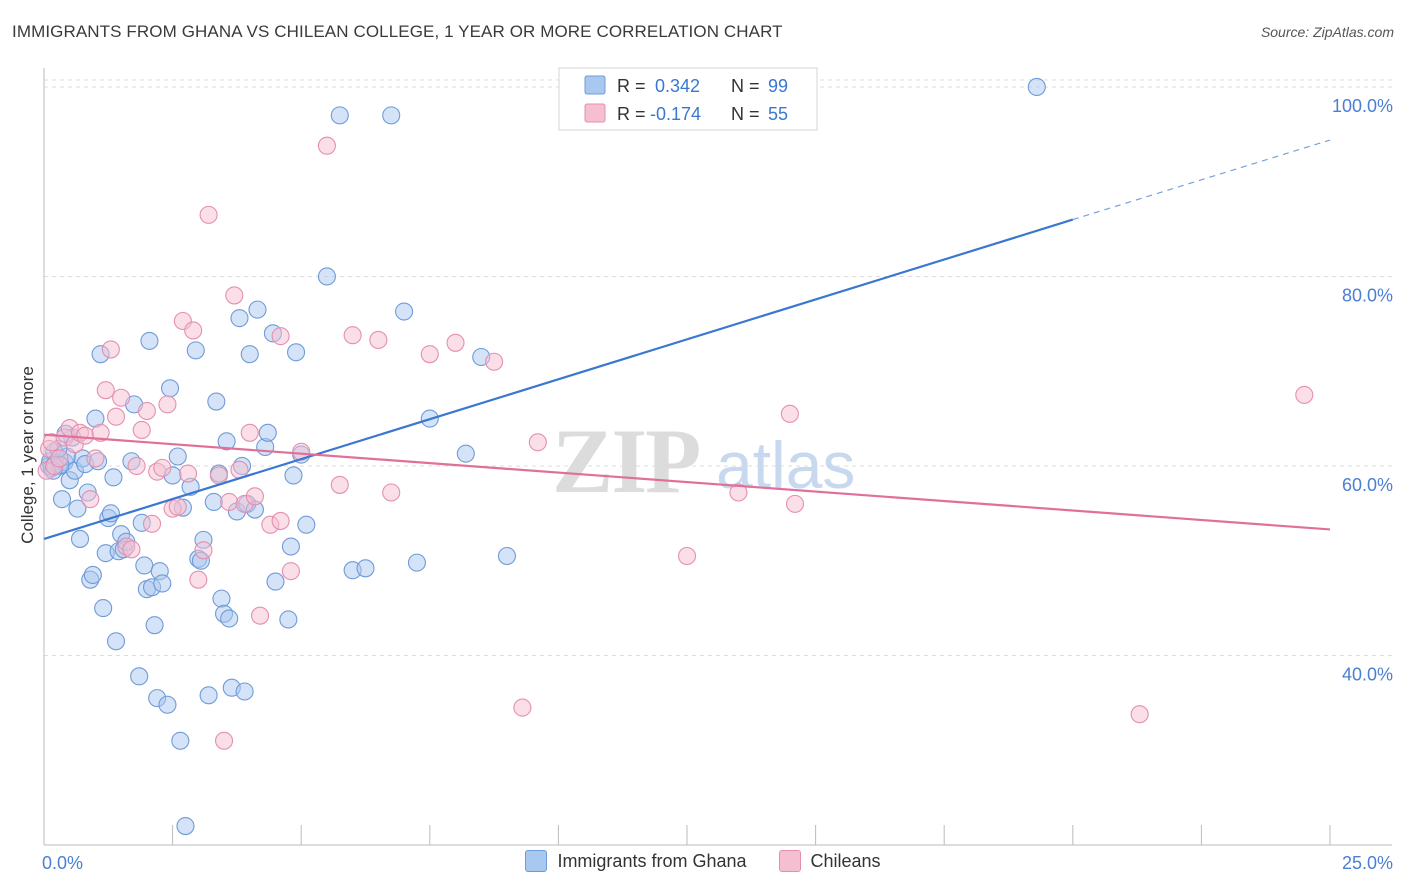  Describe the element at coordinates (1327, 32) in the screenshot. I see `chart-source: Source: ZipAtlas.com` at that location.